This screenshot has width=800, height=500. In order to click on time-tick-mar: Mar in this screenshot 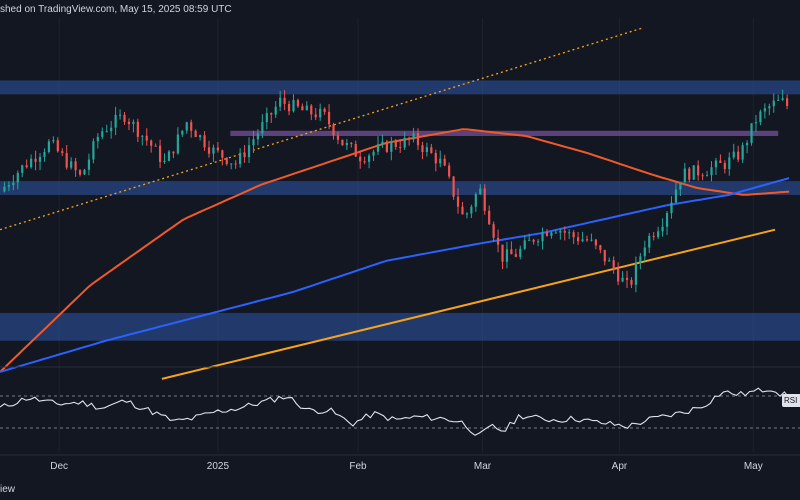, I will do `click(483, 466)`.